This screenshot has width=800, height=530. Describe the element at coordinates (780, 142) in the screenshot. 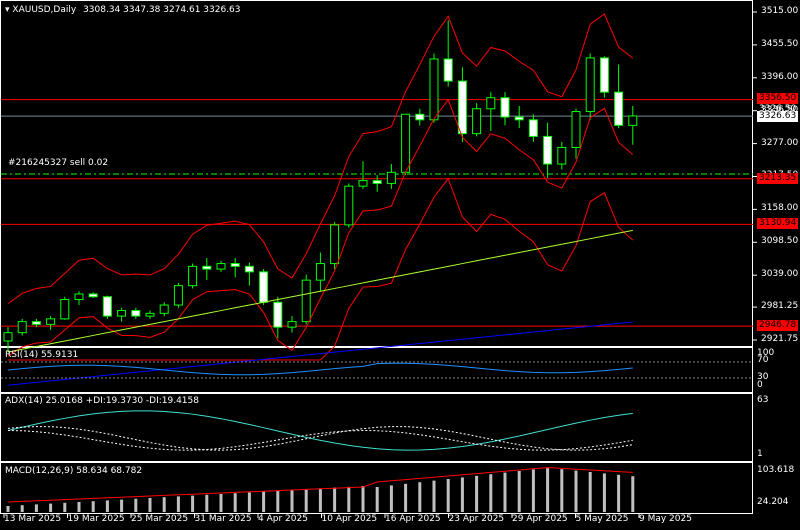

I see `price-axis-label: 3277.00` at that location.